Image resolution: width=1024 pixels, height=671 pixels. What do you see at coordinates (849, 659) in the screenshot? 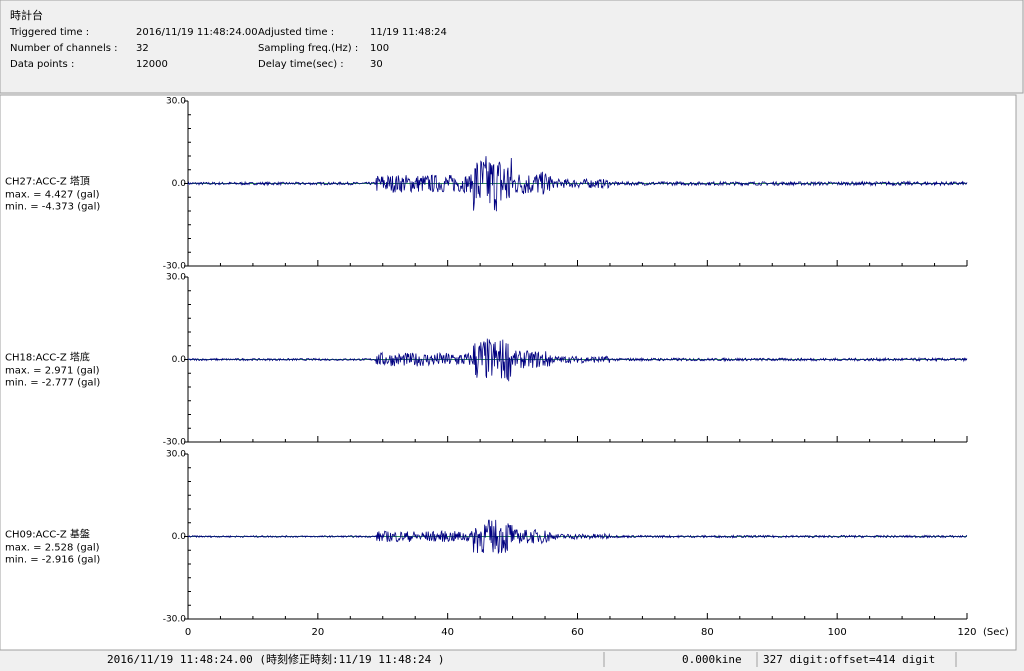
I see `status-digit: 327 digit:offset=414 digit` at bounding box center [849, 659].